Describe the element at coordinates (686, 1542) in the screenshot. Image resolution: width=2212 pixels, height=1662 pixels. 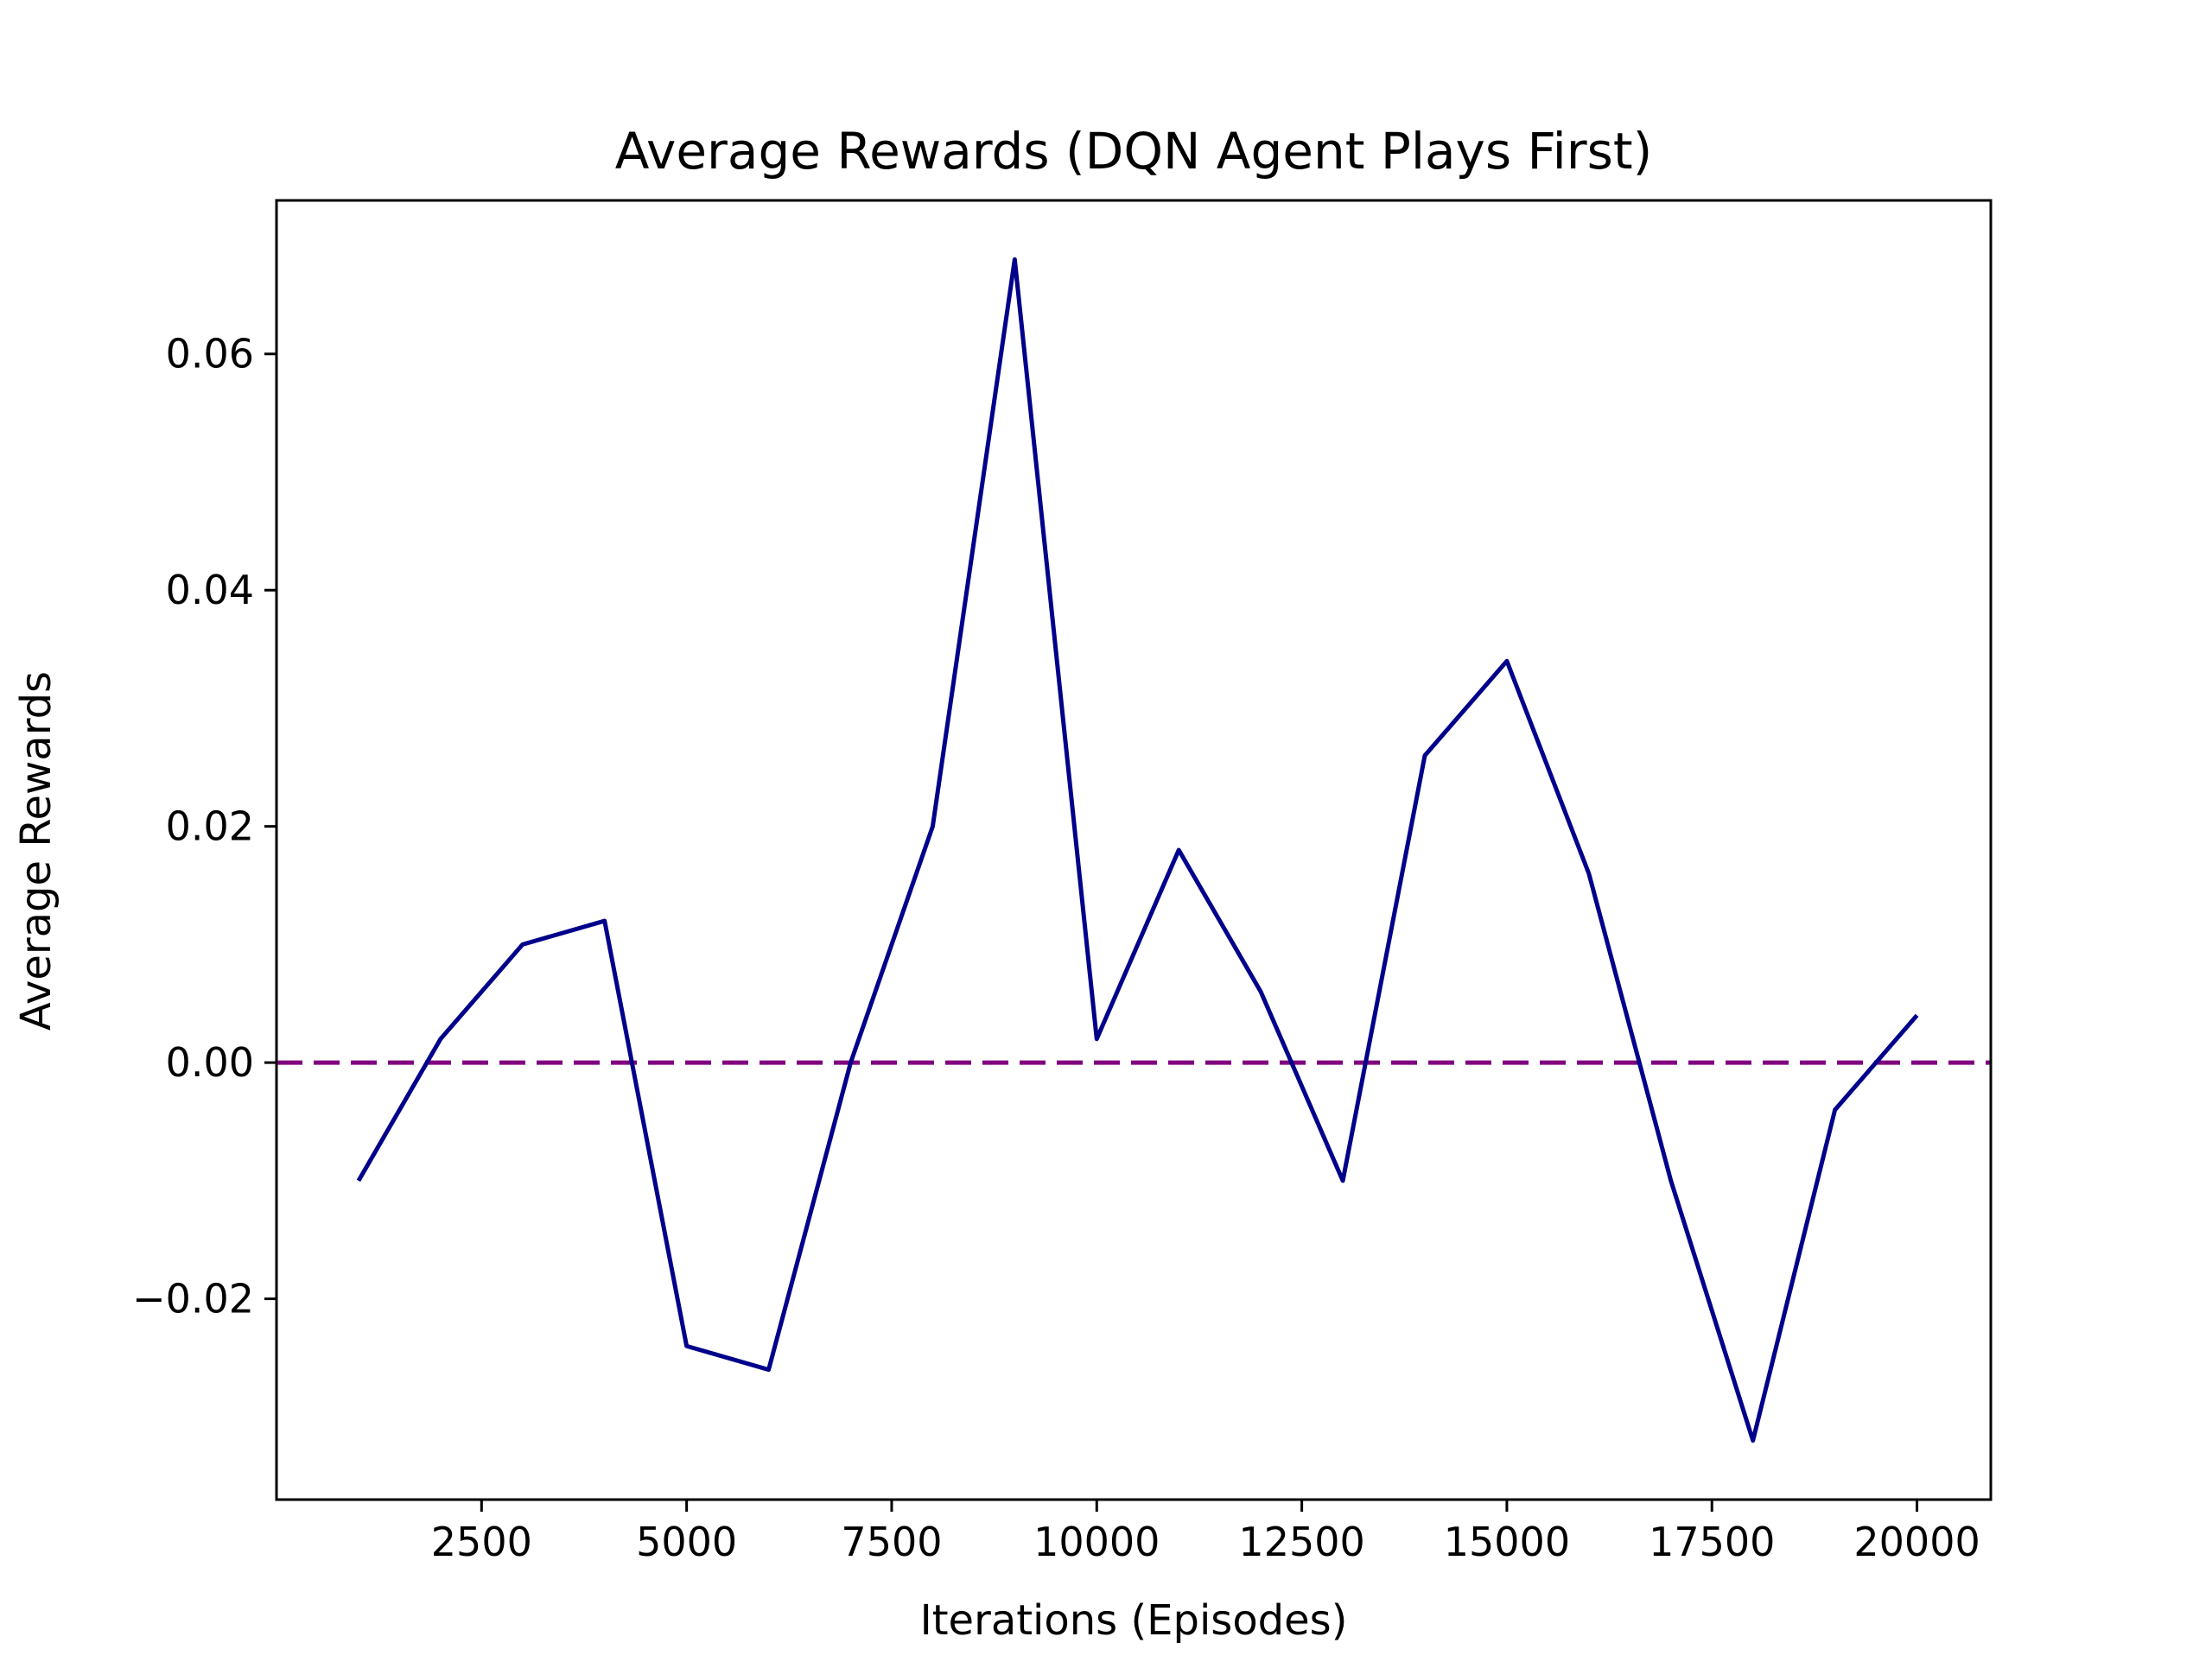
I see `x-tick-label: 5000` at that location.